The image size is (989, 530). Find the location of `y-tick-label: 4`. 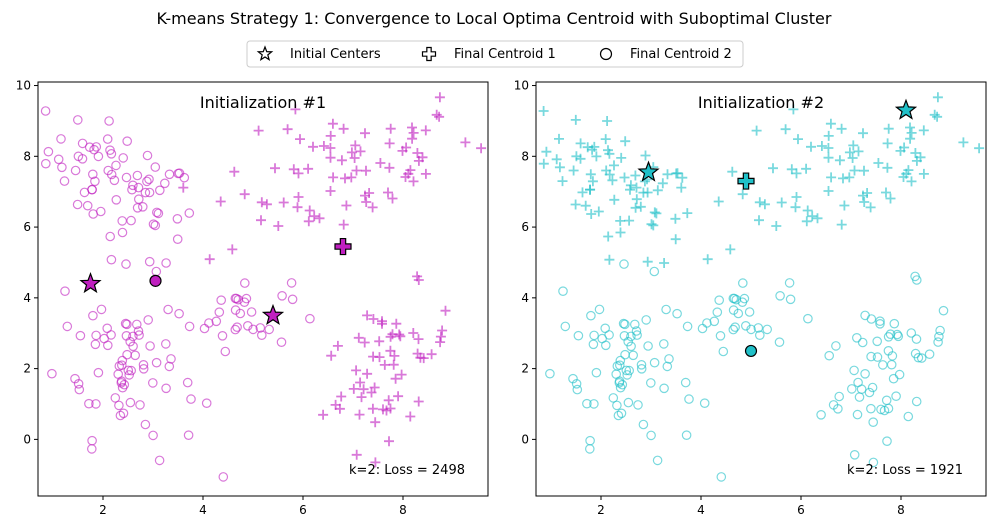

y-tick-label: 4 is located at coordinates (525, 298).